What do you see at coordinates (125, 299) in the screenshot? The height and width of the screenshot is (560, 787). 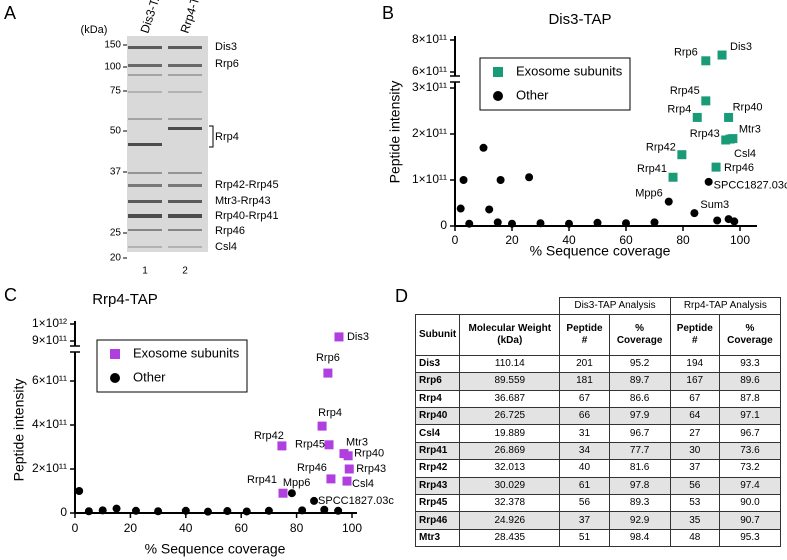 I see `chart-title: Rrp4-TAP` at bounding box center [125, 299].